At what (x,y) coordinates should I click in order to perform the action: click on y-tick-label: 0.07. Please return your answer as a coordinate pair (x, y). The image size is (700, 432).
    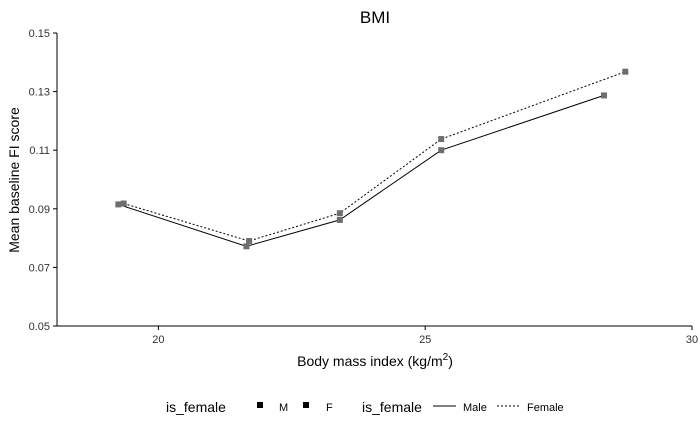
    Looking at the image, I should click on (39, 268).